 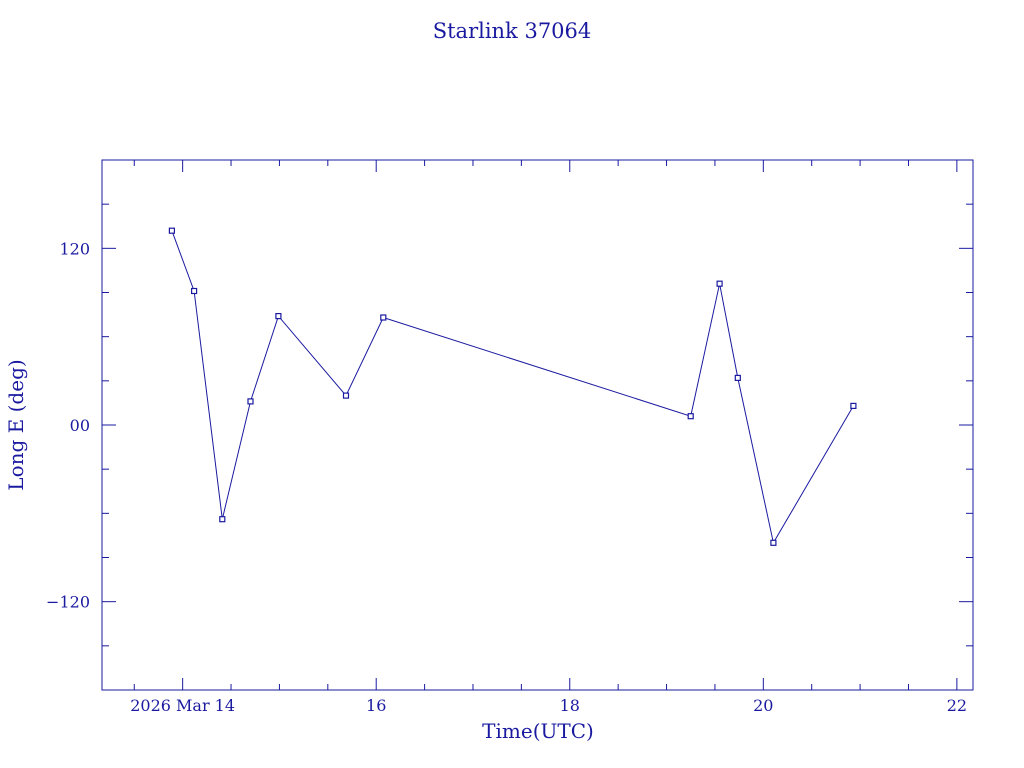 What do you see at coordinates (16, 424) in the screenshot?
I see `y-axis-label: Long E (deg)` at bounding box center [16, 424].